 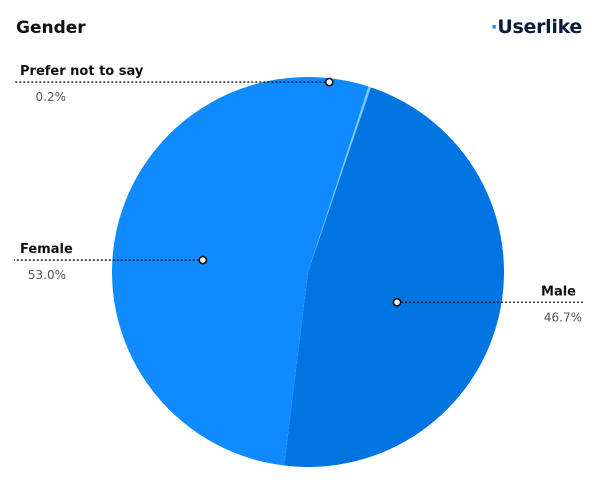 I want to click on leader-dot-female, so click(x=203, y=260).